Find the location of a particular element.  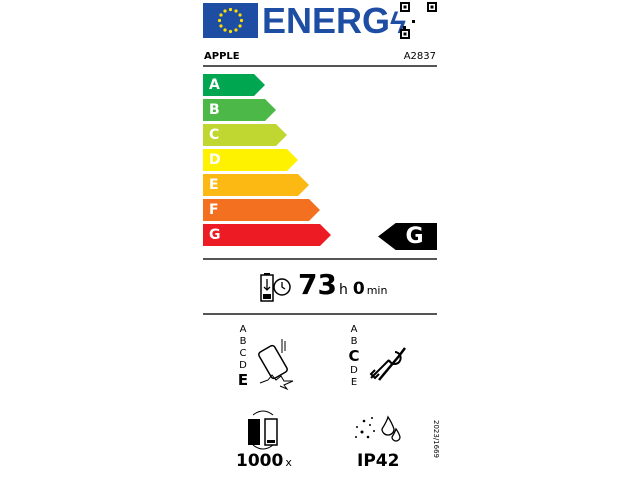

minutes-unit: min is located at coordinates (377, 290).